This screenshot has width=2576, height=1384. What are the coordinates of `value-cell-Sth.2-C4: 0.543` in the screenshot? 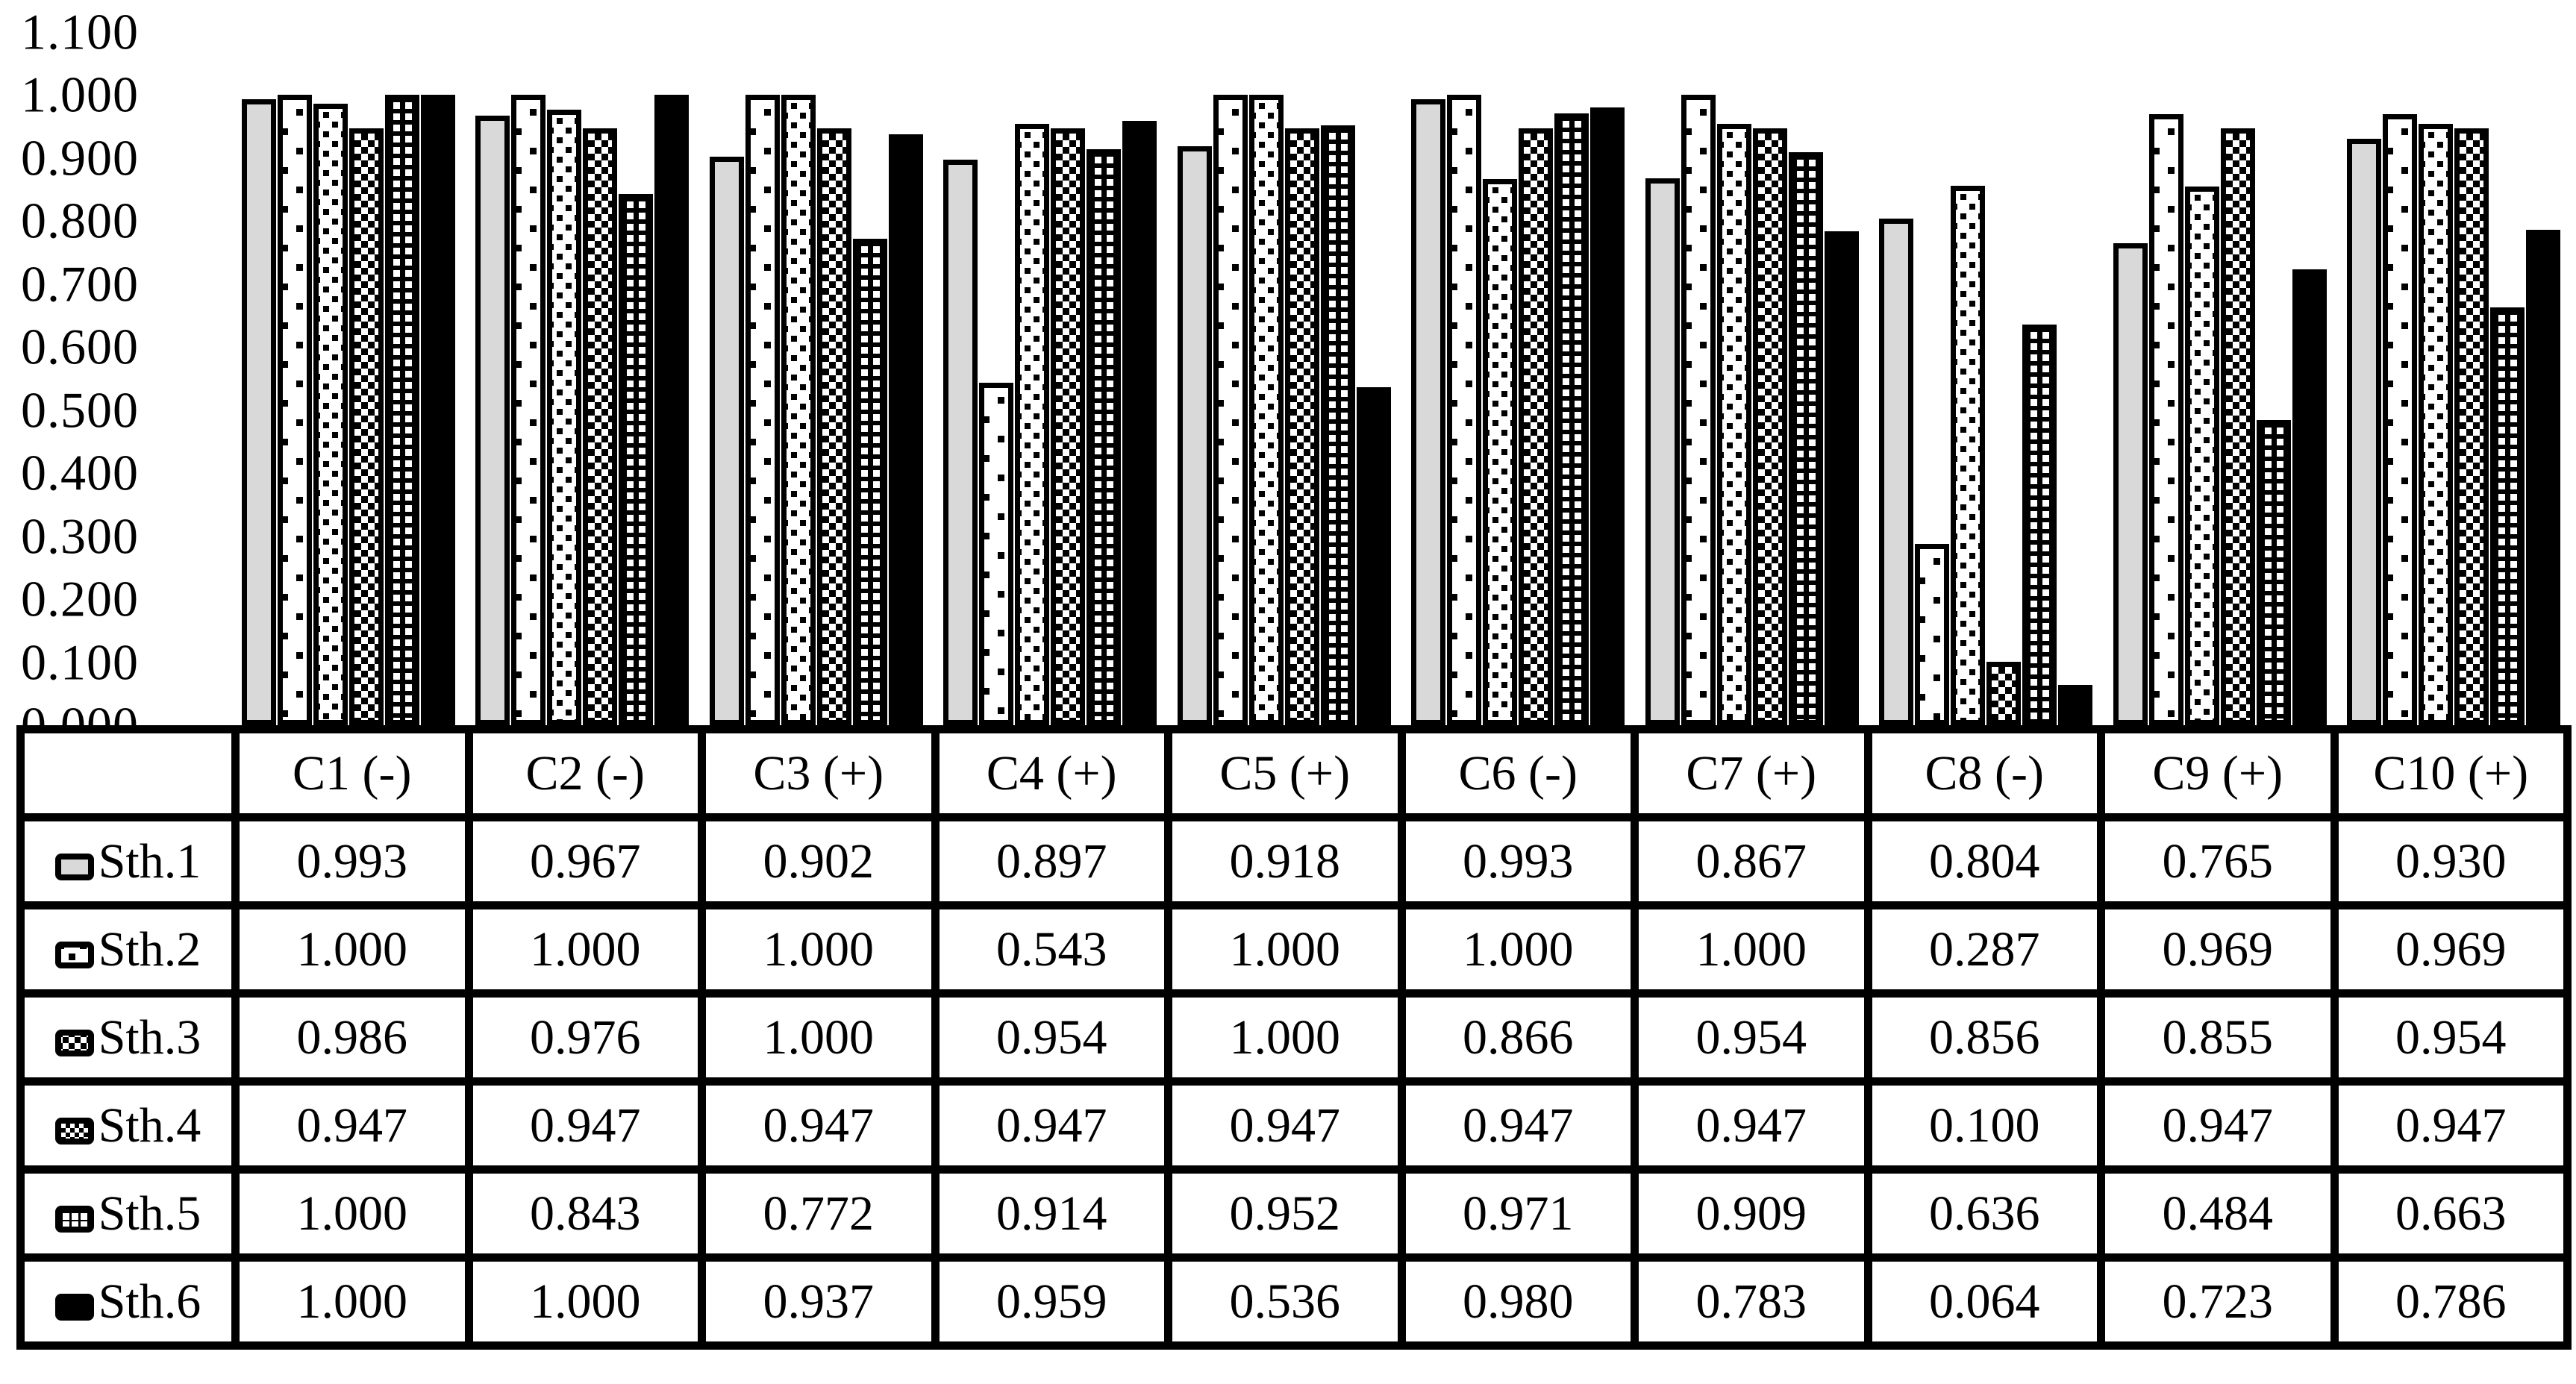 It's located at (1051, 949).